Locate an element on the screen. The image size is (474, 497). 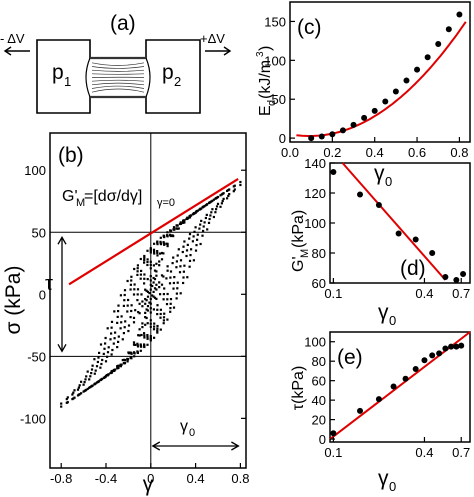
gamma0-arrow-head-right is located at coordinates (235, 446).